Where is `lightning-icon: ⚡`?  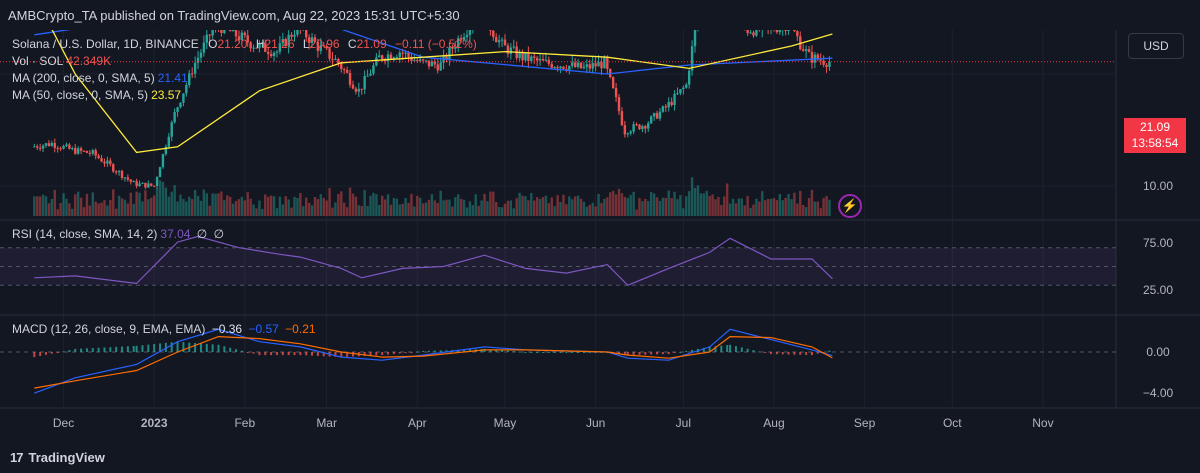
lightning-icon: ⚡ is located at coordinates (850, 206).